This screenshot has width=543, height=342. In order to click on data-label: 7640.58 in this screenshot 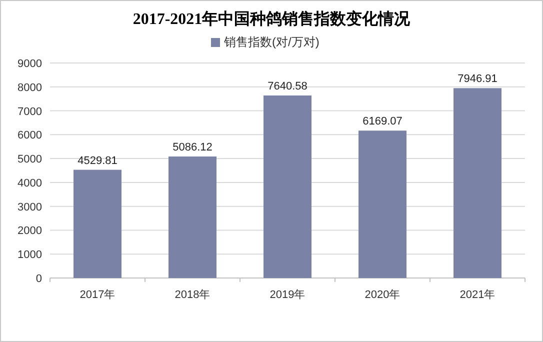, I will do `click(288, 86)`.